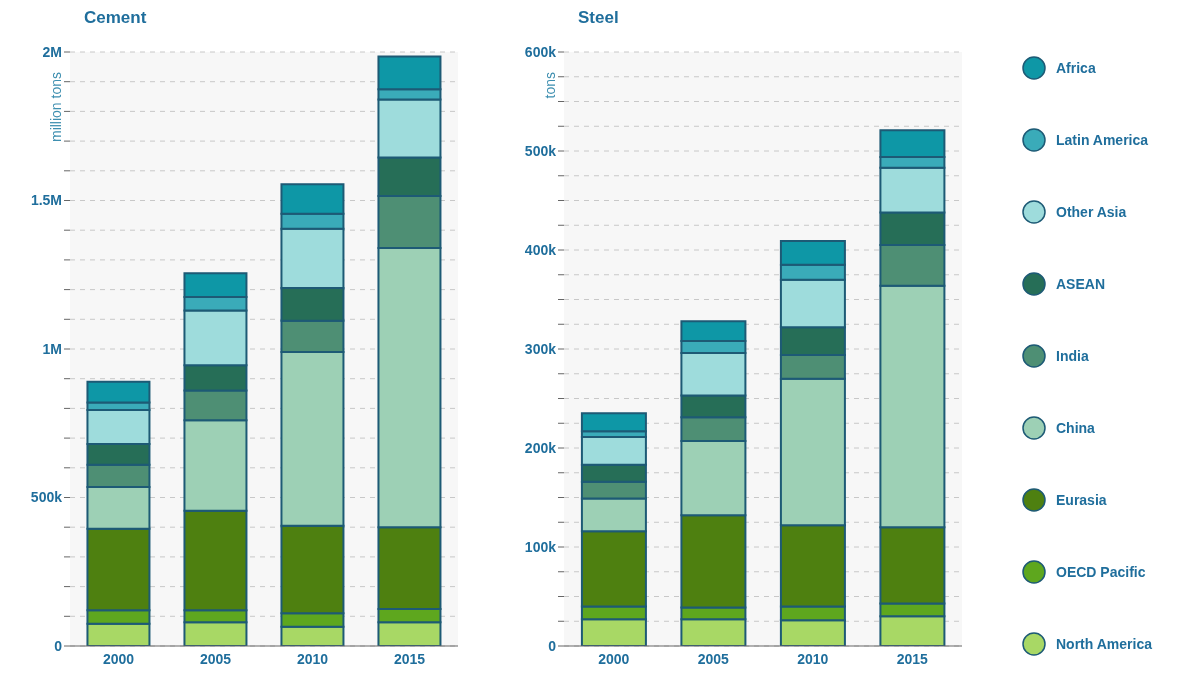  Describe the element at coordinates (540, 51) in the screenshot. I see `y-tick-label: 600k` at that location.